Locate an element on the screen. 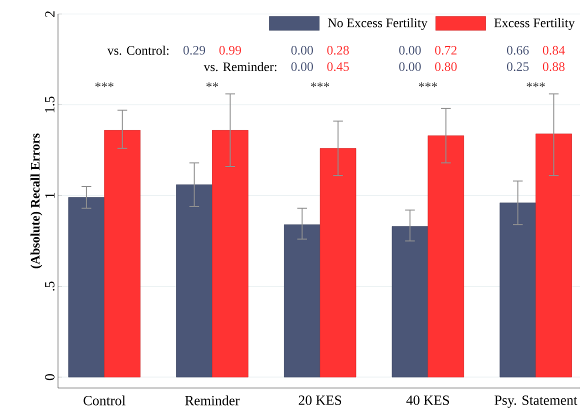  annotation: 0.28 is located at coordinates (338, 50).